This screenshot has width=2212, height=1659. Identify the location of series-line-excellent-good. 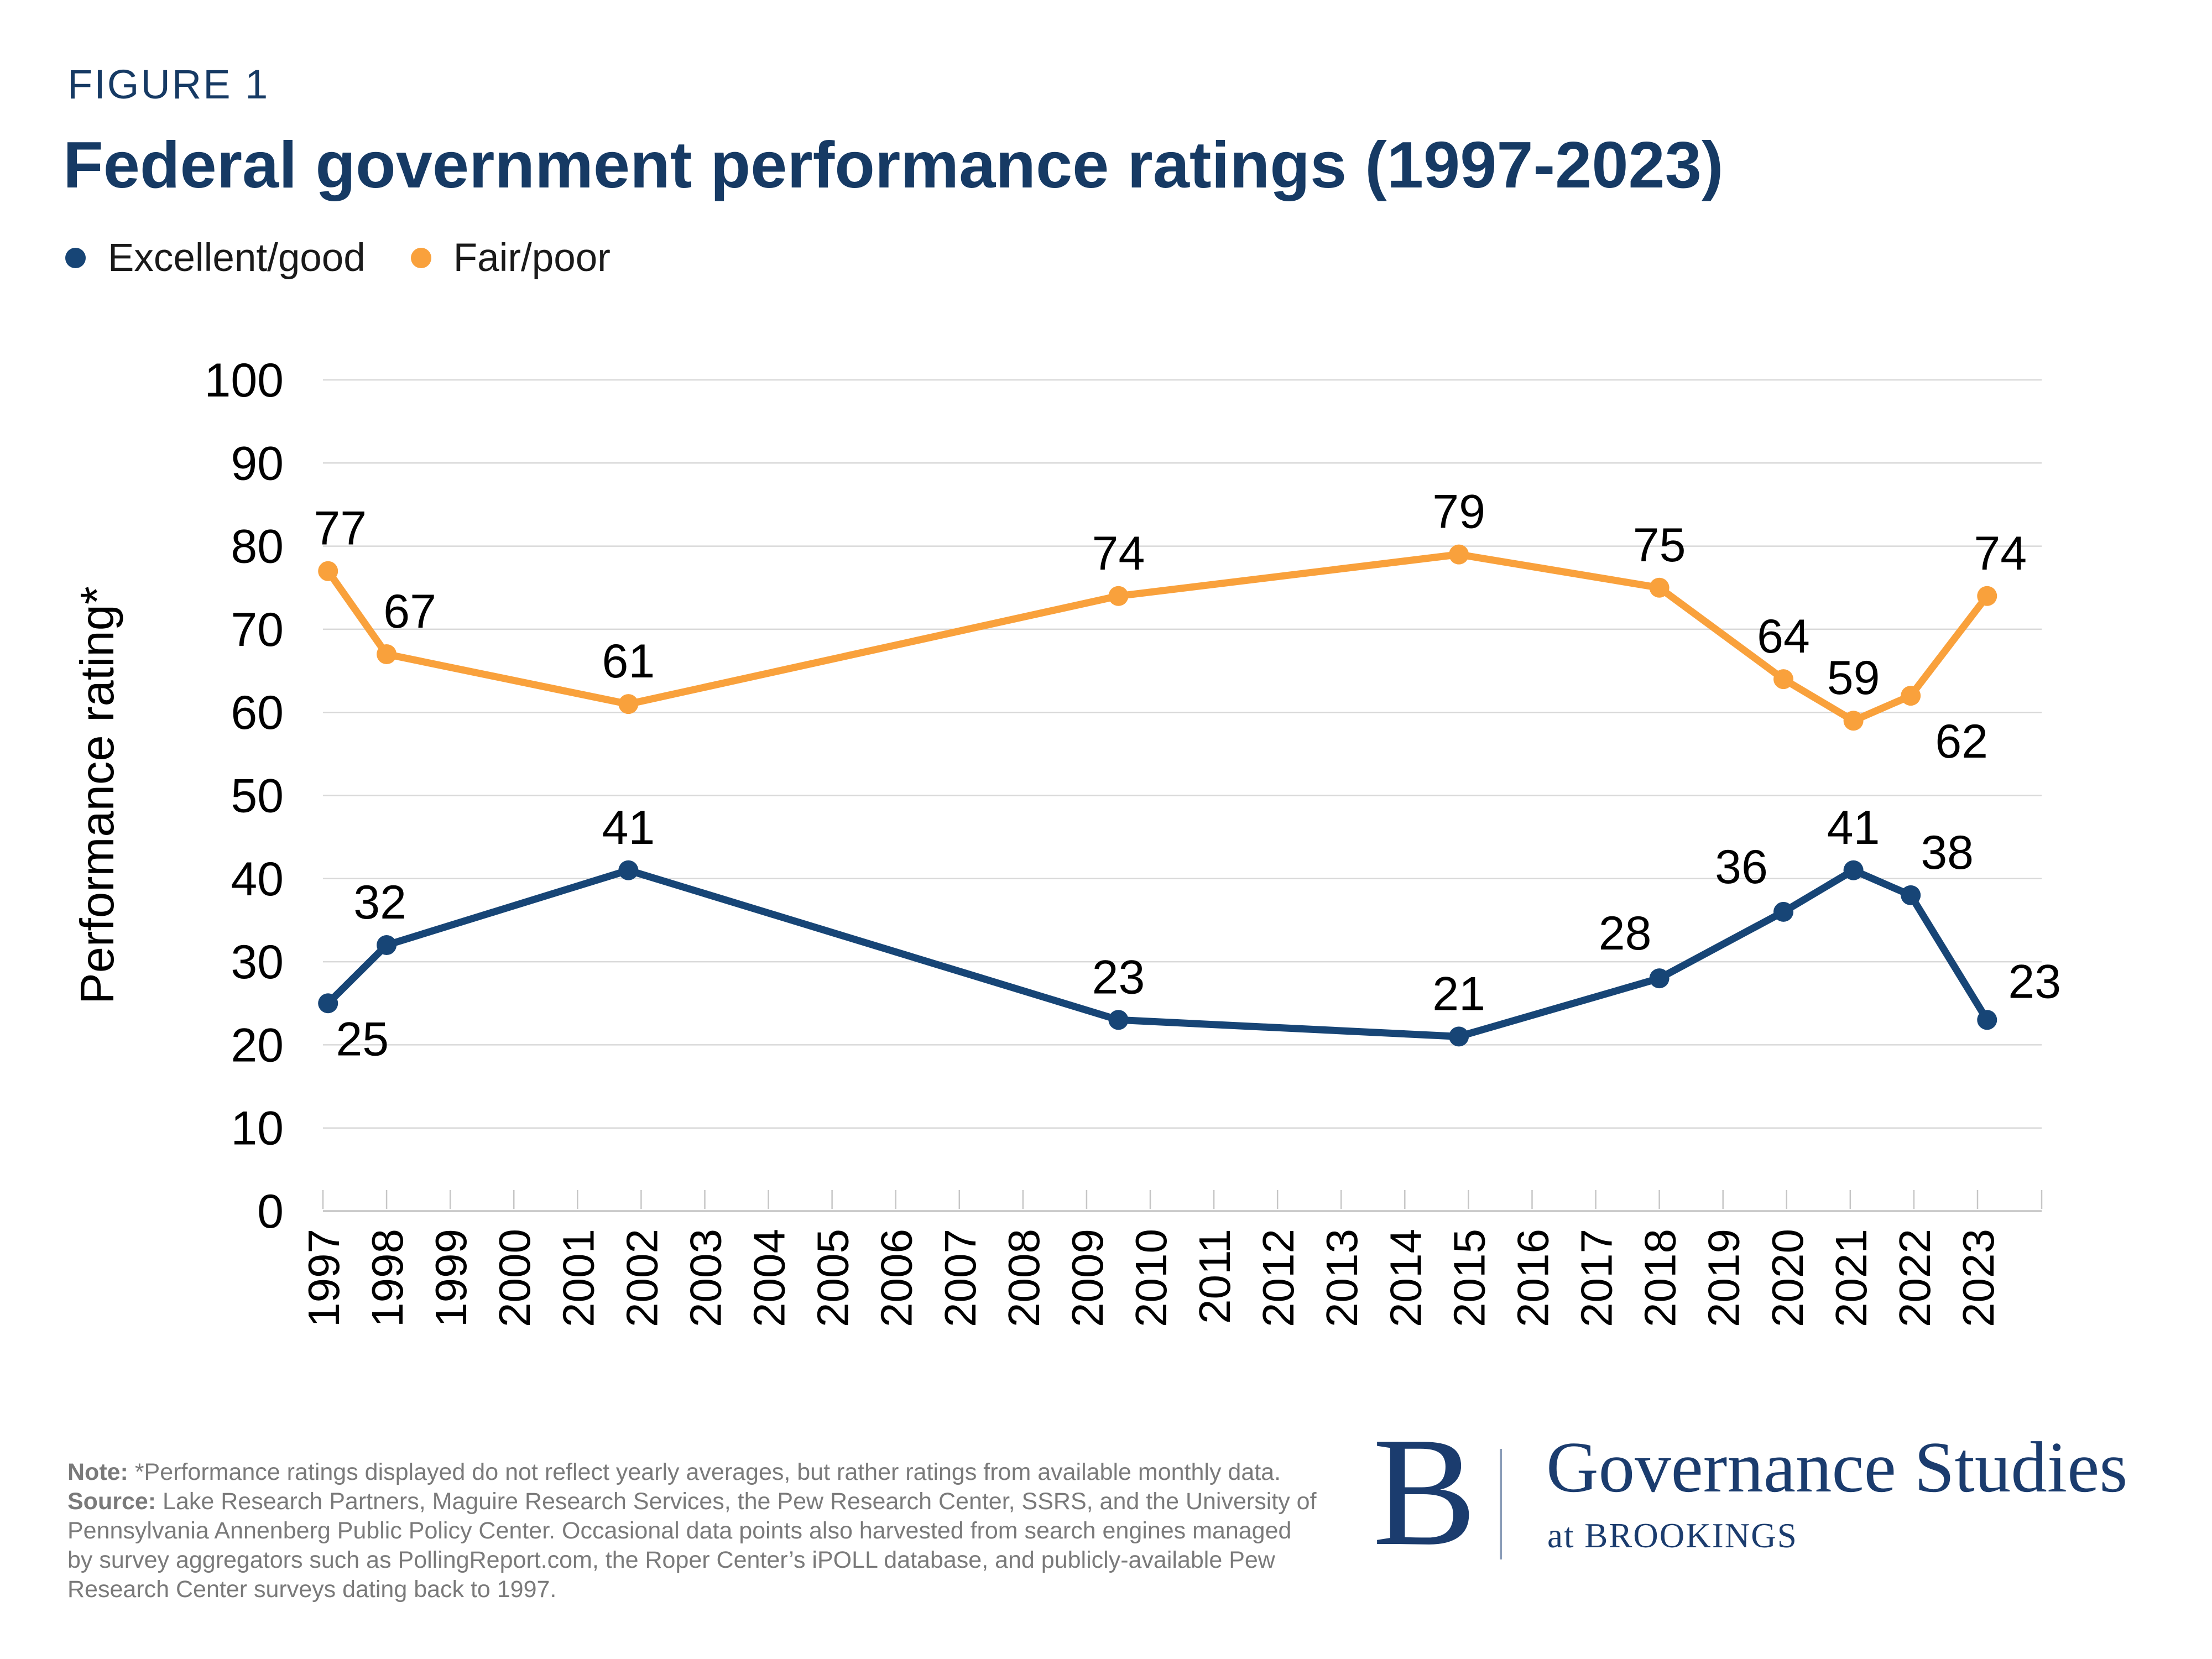
(1158, 954).